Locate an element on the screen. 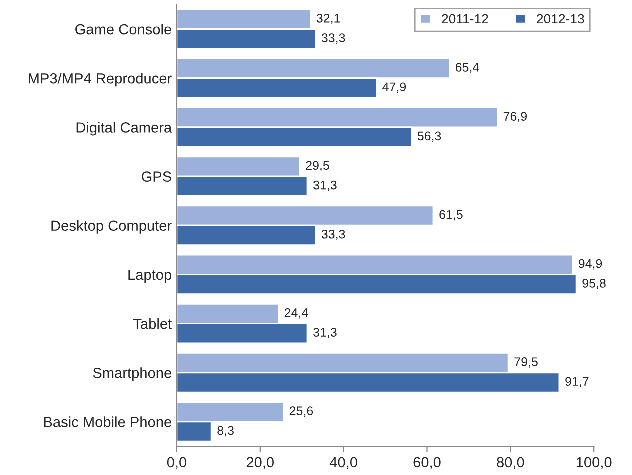 The image size is (632, 475). y-tick-label: Laptop is located at coordinates (150, 277).